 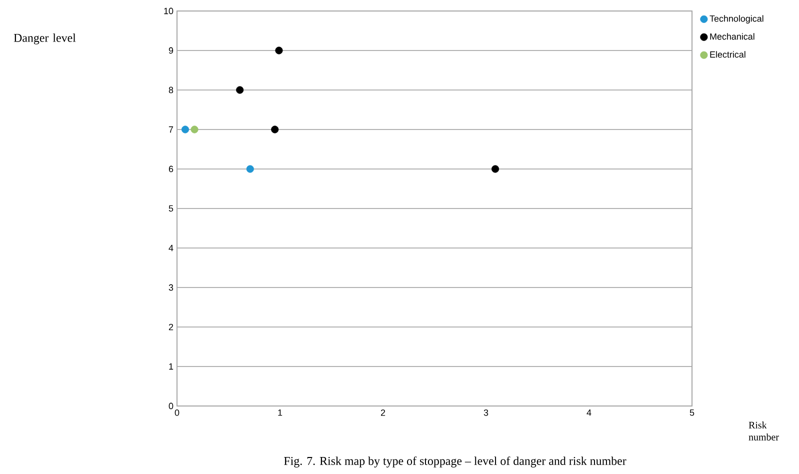 I want to click on y-tick-label: 0, so click(x=171, y=406).